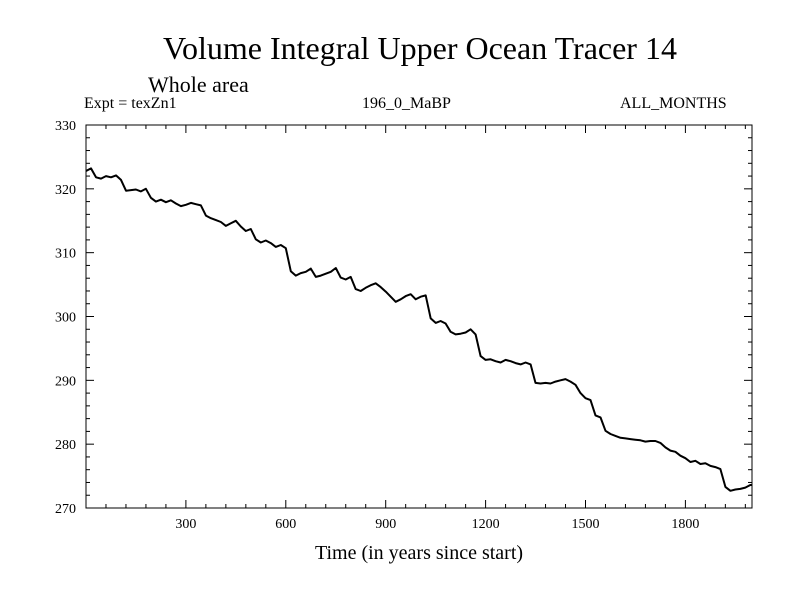 This screenshot has width=800, height=600. I want to click on months-label: ALL_MONTHS, so click(673, 103).